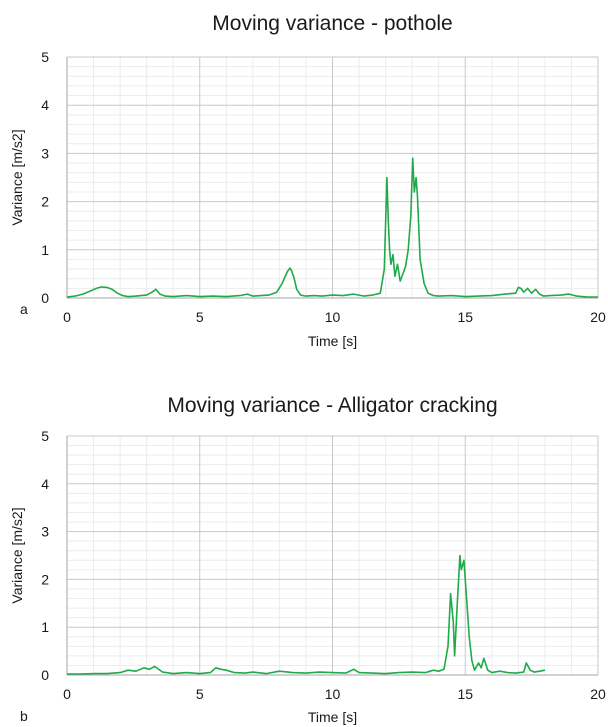 The height and width of the screenshot is (727, 608). Describe the element at coordinates (332, 405) in the screenshot. I see `chart-title: Moving variance - Alligator cracking` at that location.